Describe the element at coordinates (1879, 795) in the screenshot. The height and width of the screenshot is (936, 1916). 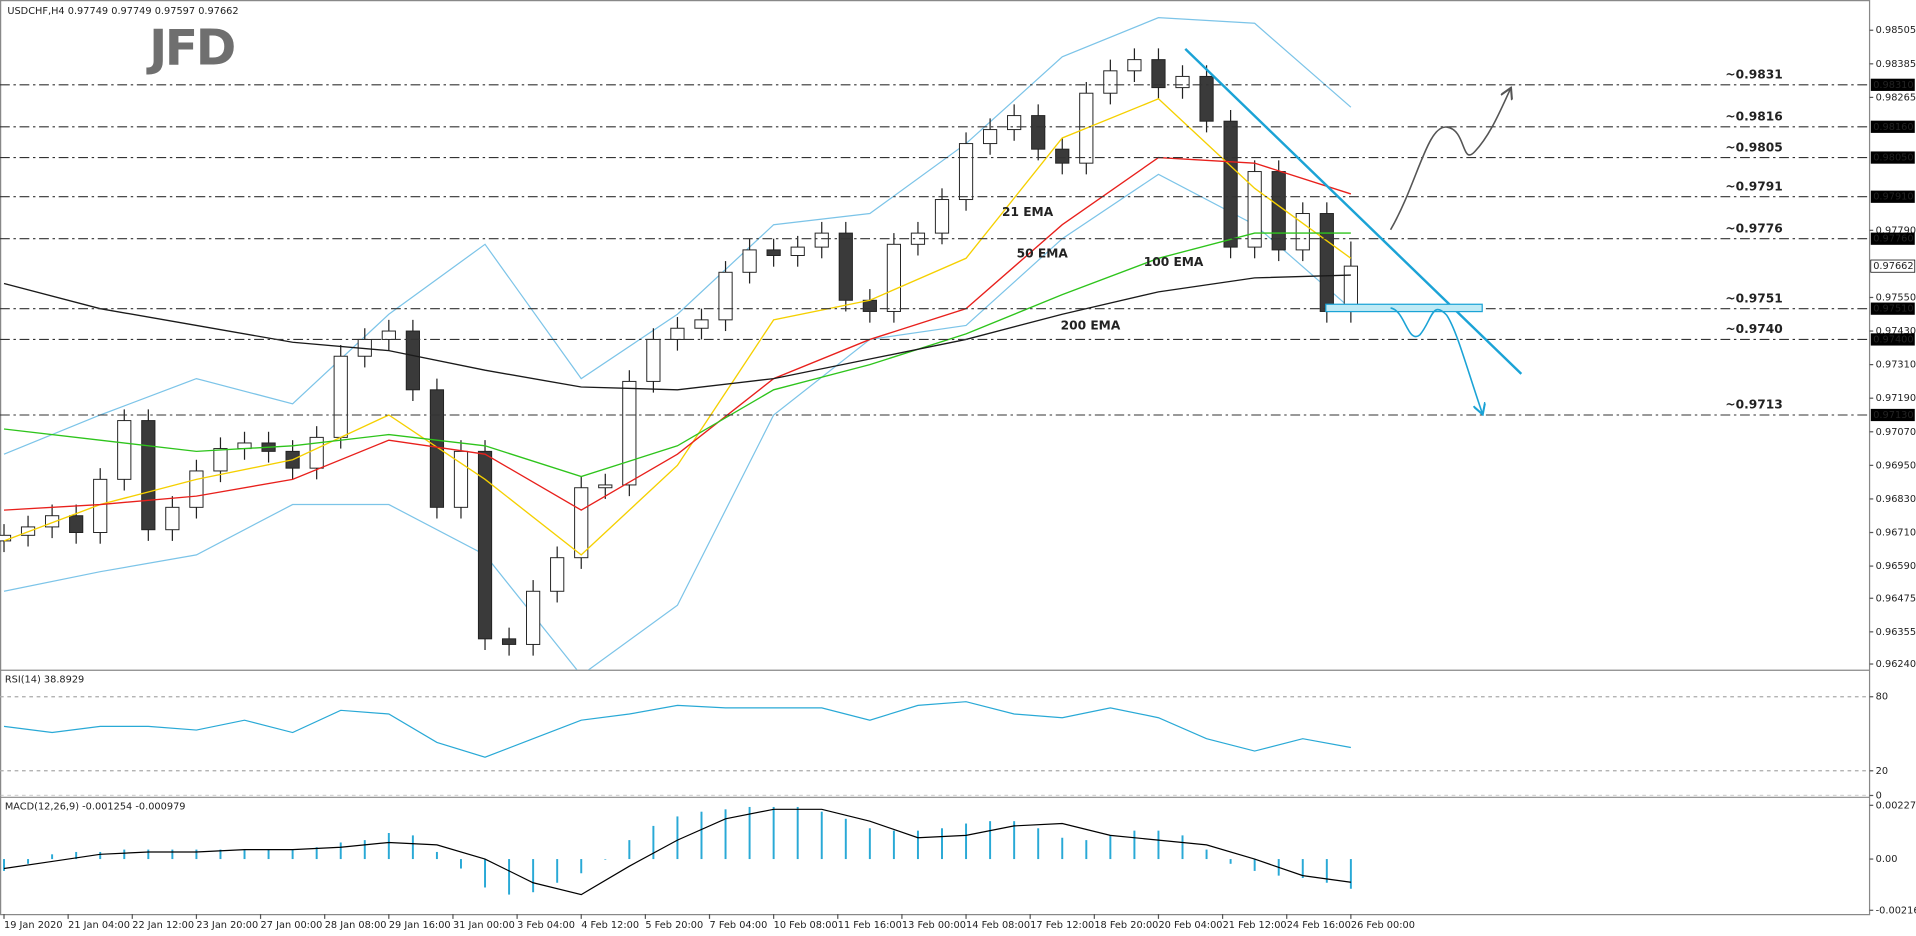
I see `y-tick-label: 0` at that location.